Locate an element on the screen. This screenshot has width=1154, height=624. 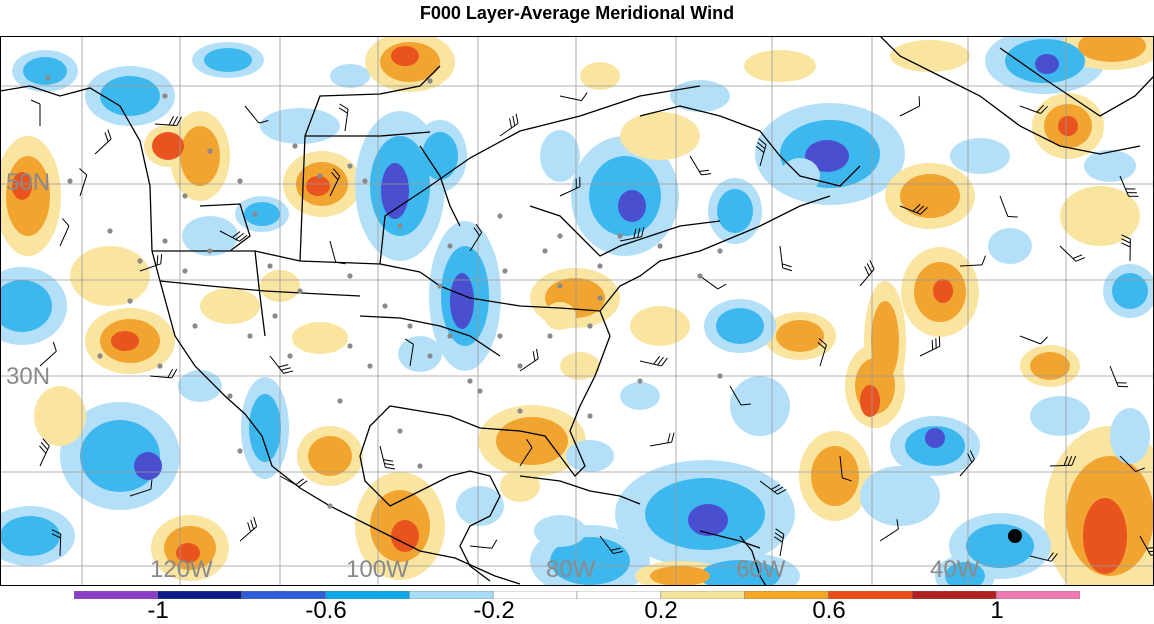
lat-label-30n: 30N is located at coordinates (28, 377).